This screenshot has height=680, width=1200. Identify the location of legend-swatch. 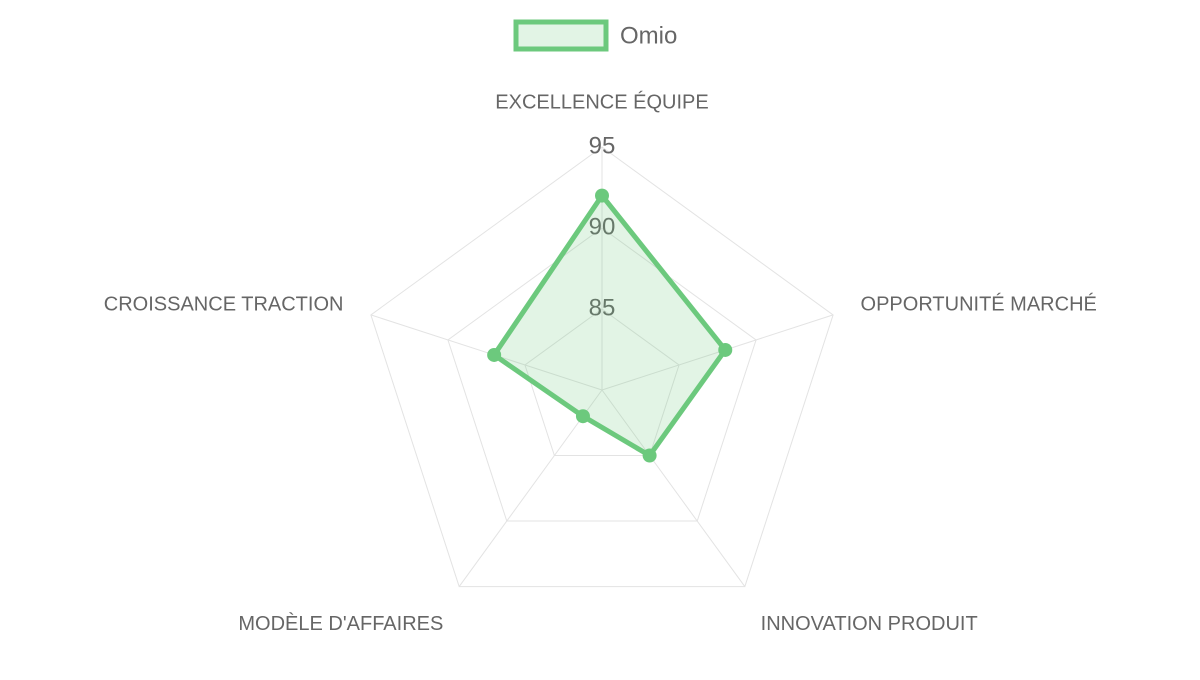
(561, 35).